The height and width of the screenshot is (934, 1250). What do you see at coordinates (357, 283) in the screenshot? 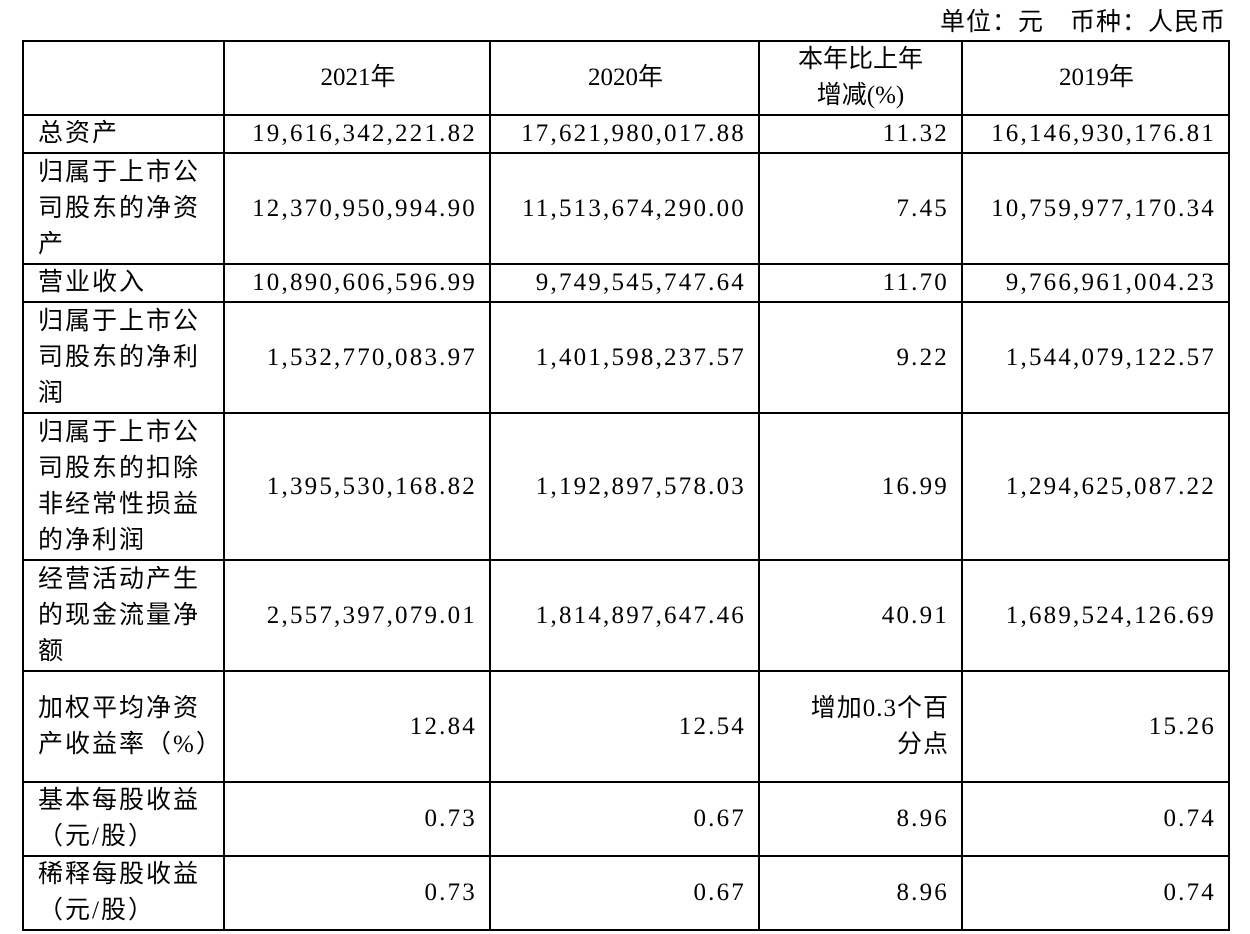
I see `cell: 10,890,606,596.99` at bounding box center [357, 283].